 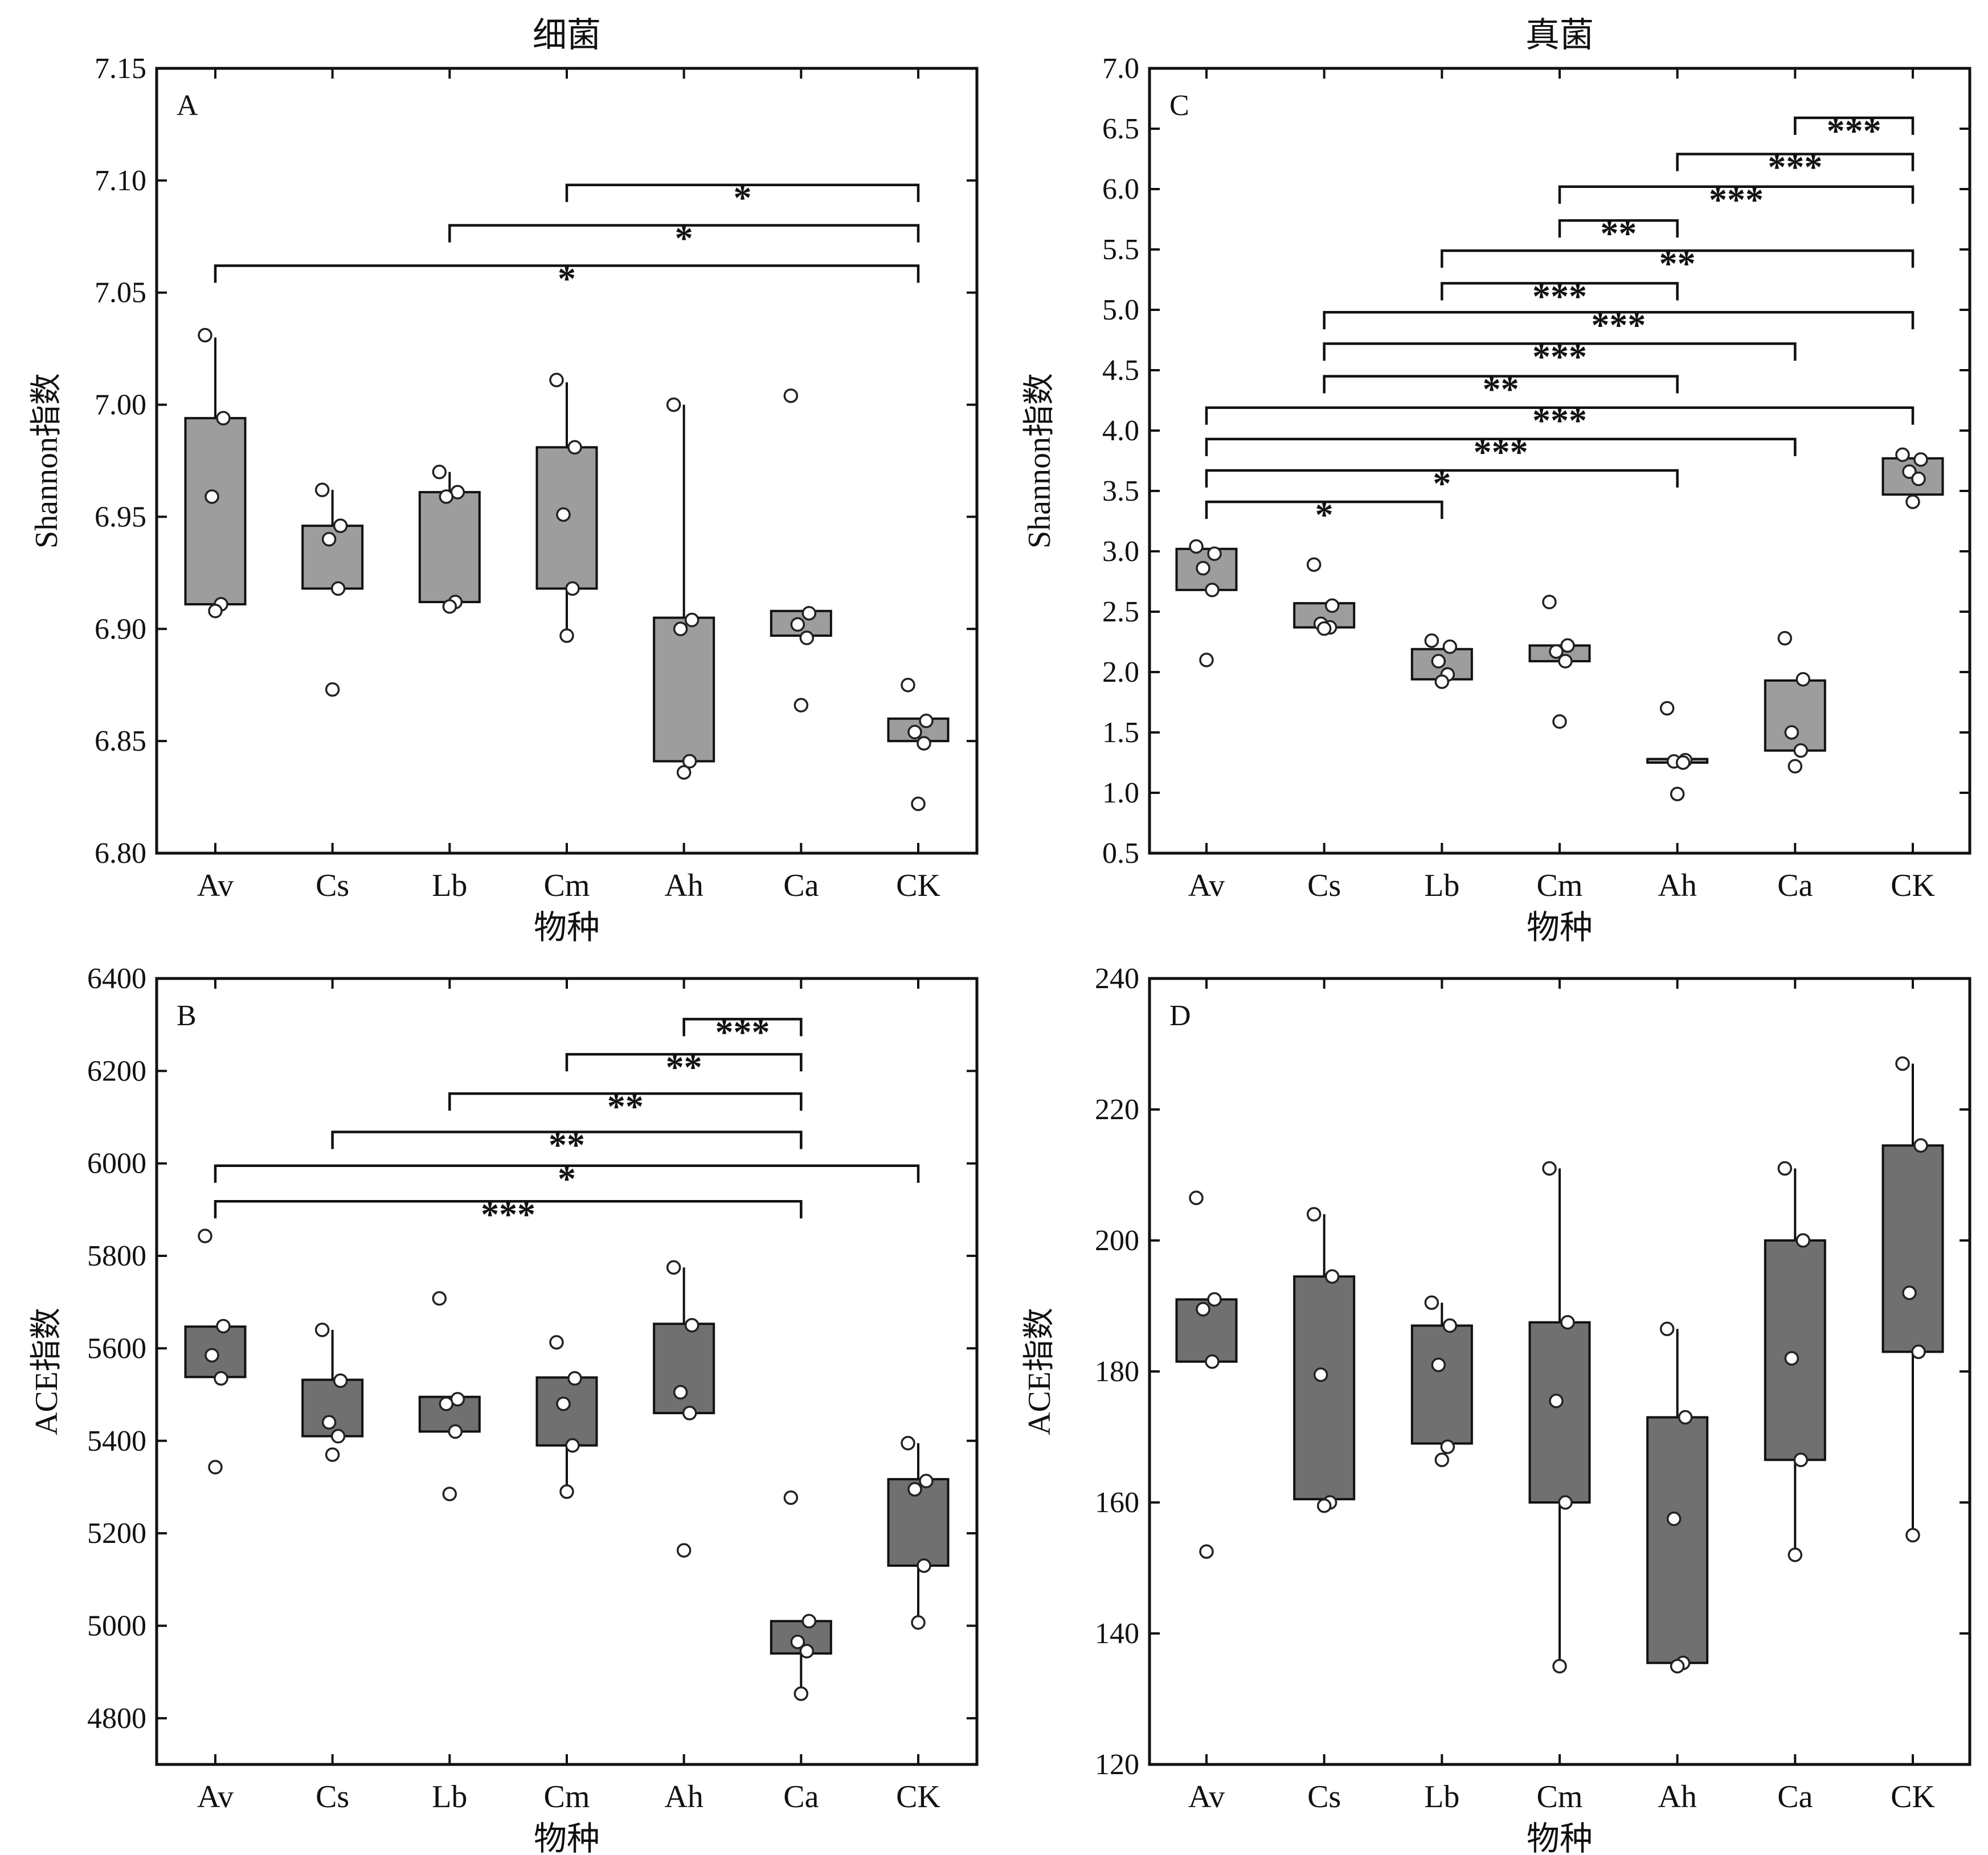 I want to click on box-group-ah, so click(x=684, y=1409).